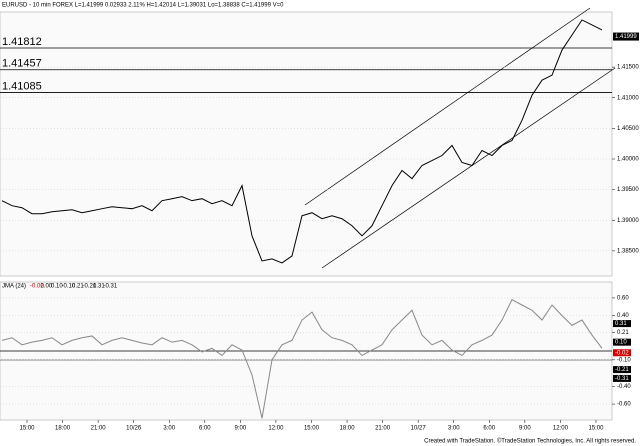 The height and width of the screenshot is (446, 640). I want to click on value-marker-label: -0.02, so click(622, 353).